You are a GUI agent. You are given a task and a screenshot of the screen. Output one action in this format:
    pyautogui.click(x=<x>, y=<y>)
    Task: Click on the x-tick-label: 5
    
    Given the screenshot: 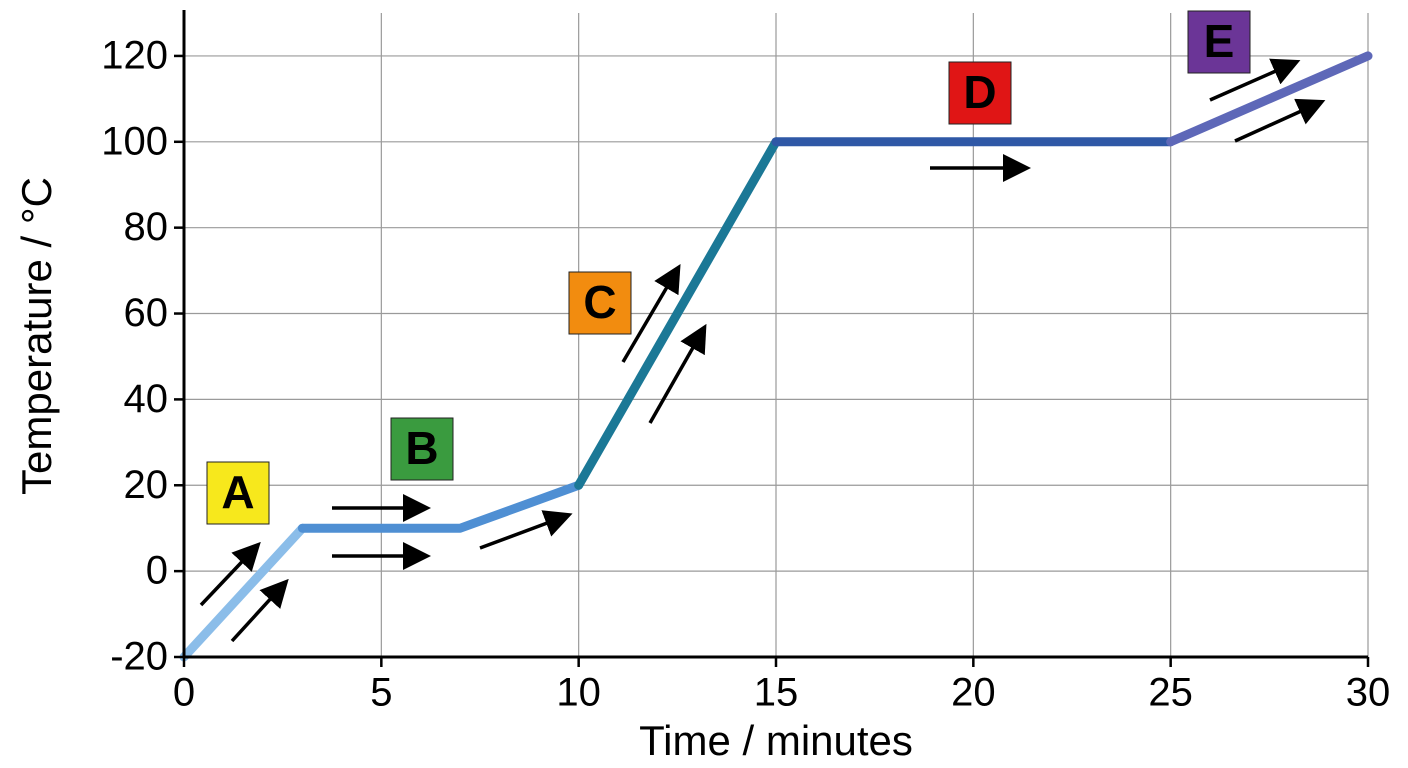 What is the action you would take?
    pyautogui.click(x=381, y=693)
    